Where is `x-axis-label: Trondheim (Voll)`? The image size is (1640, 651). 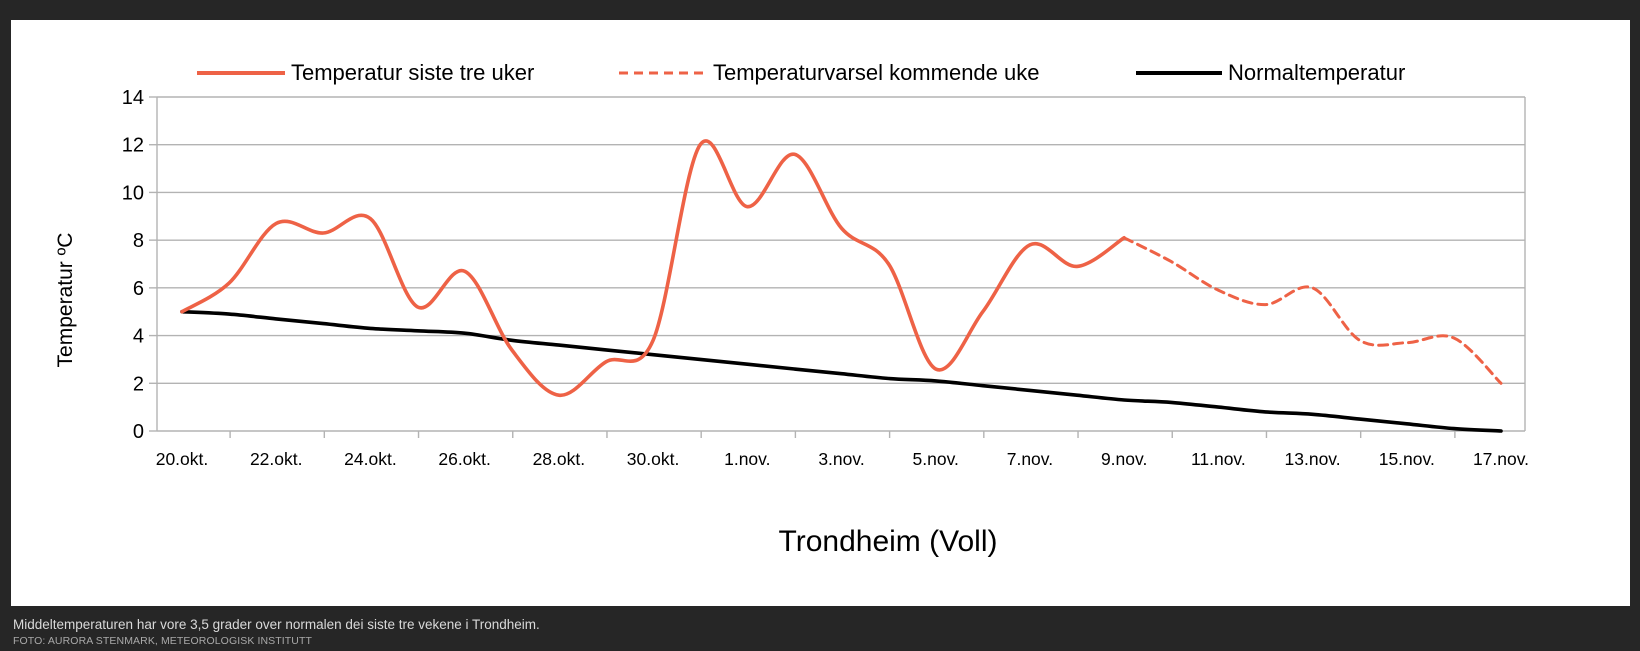 x-axis-label: Trondheim (Voll) is located at coordinates (888, 541).